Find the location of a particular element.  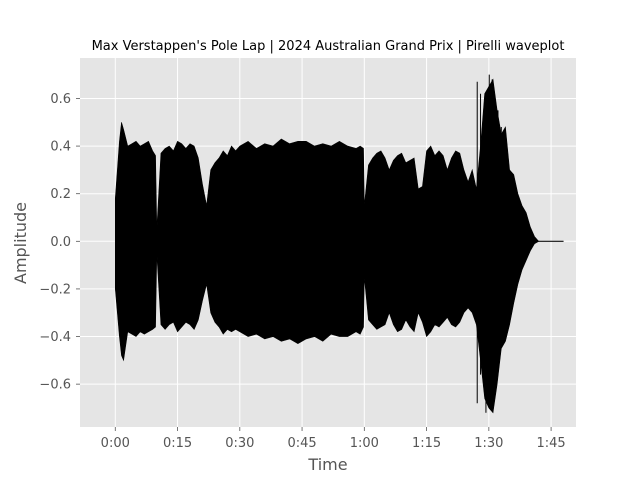

x-tick-label: 0:30 is located at coordinates (239, 443).